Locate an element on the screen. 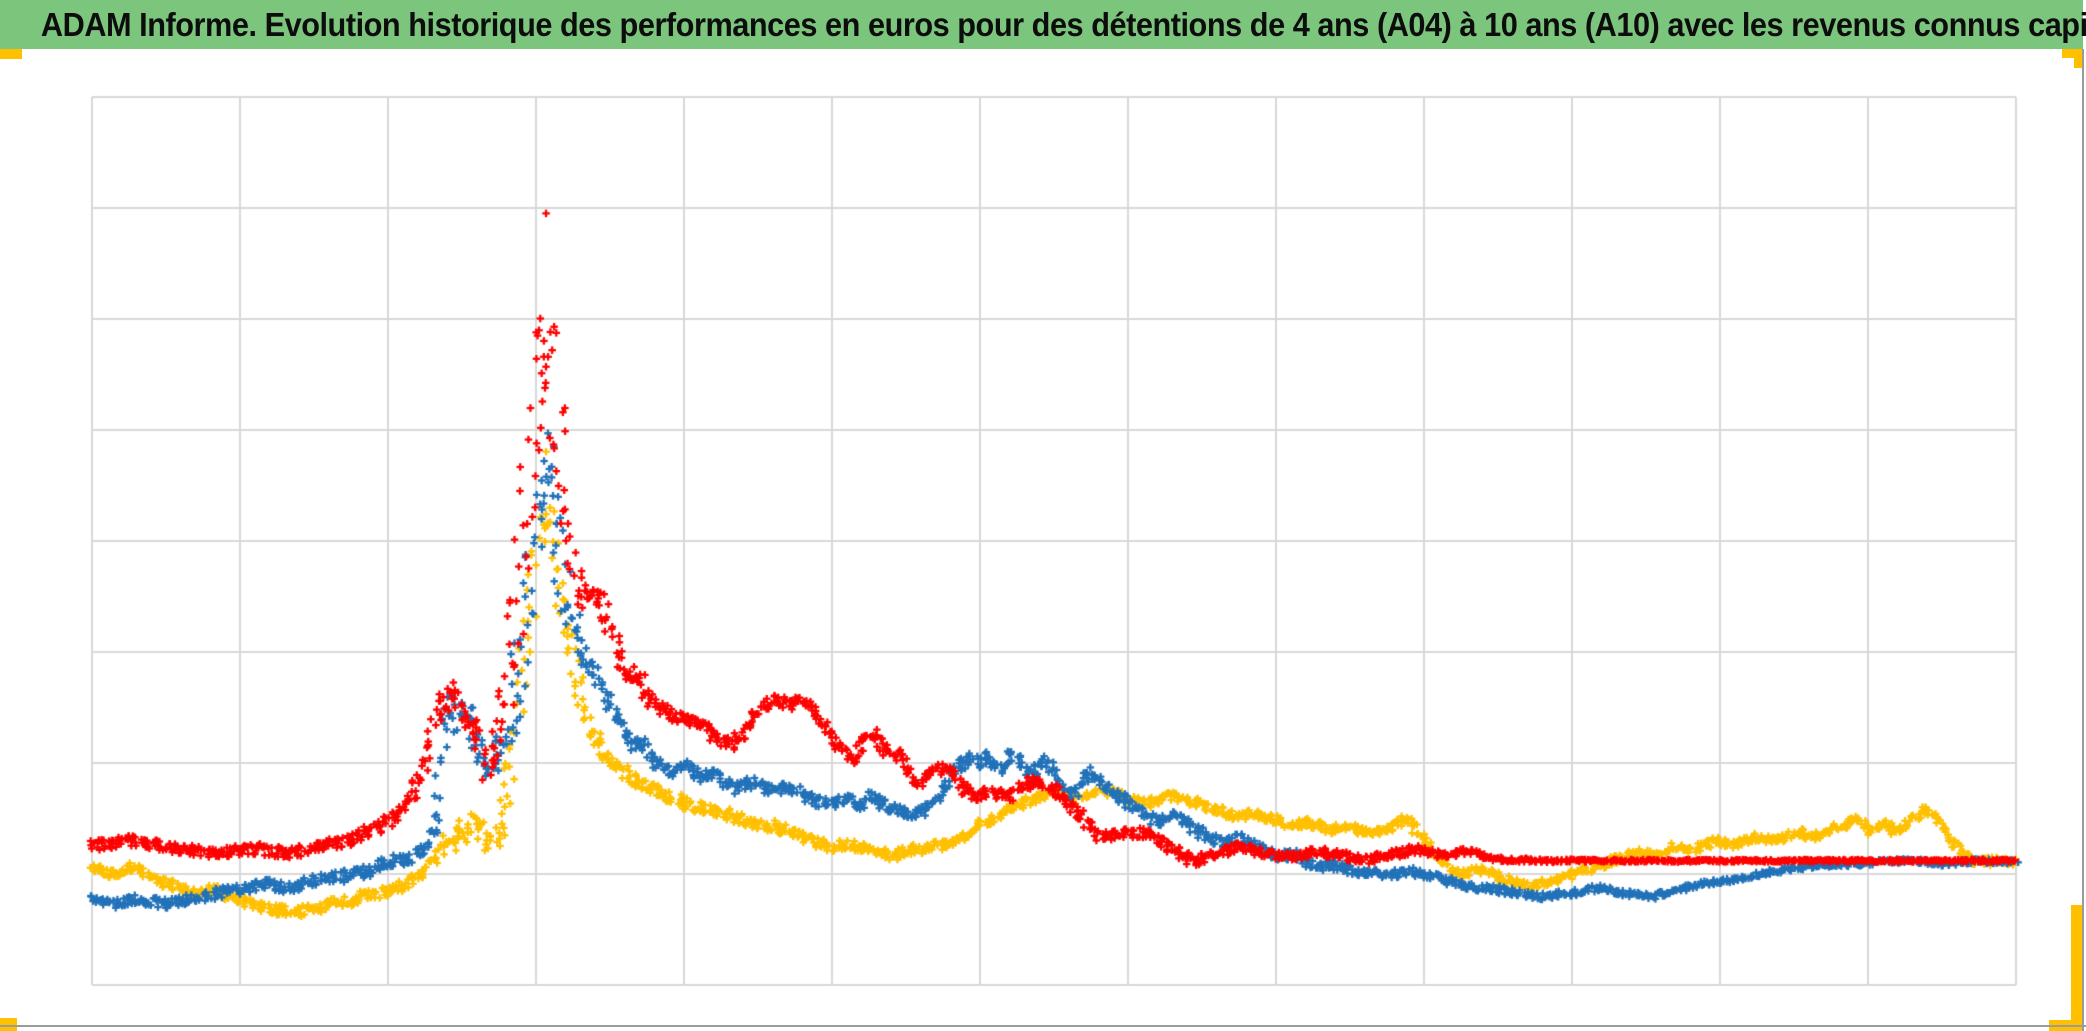 This screenshot has height=1031, width=2086. selection-corner-mark-bottom-right-vertical is located at coordinates (2076, 962).